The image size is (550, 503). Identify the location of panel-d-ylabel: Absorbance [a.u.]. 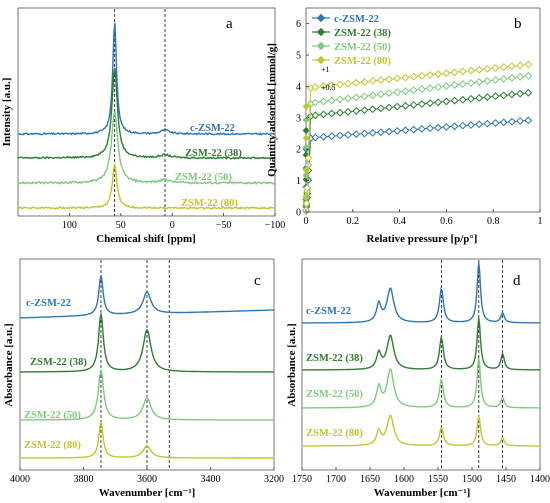
(292, 364).